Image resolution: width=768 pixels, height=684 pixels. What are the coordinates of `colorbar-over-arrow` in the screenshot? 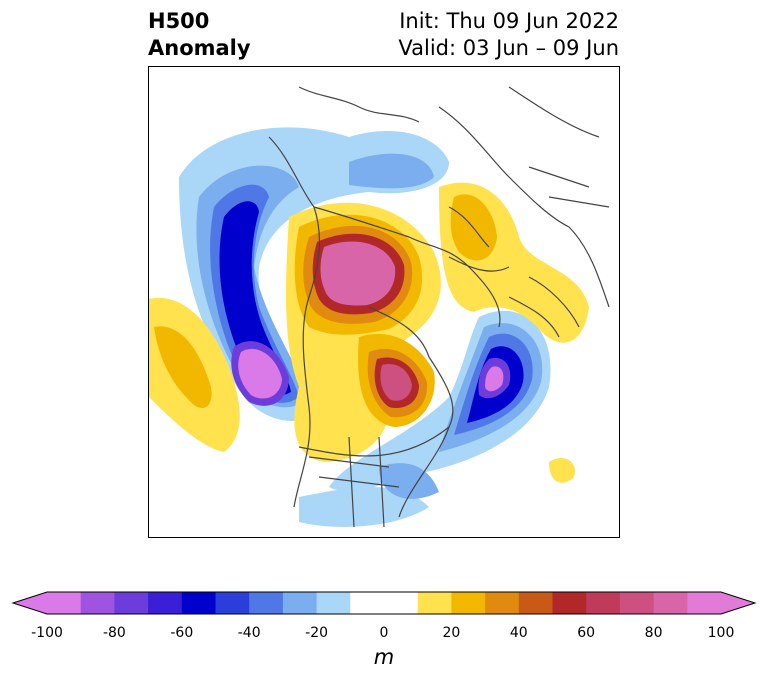 It's located at (738, 603).